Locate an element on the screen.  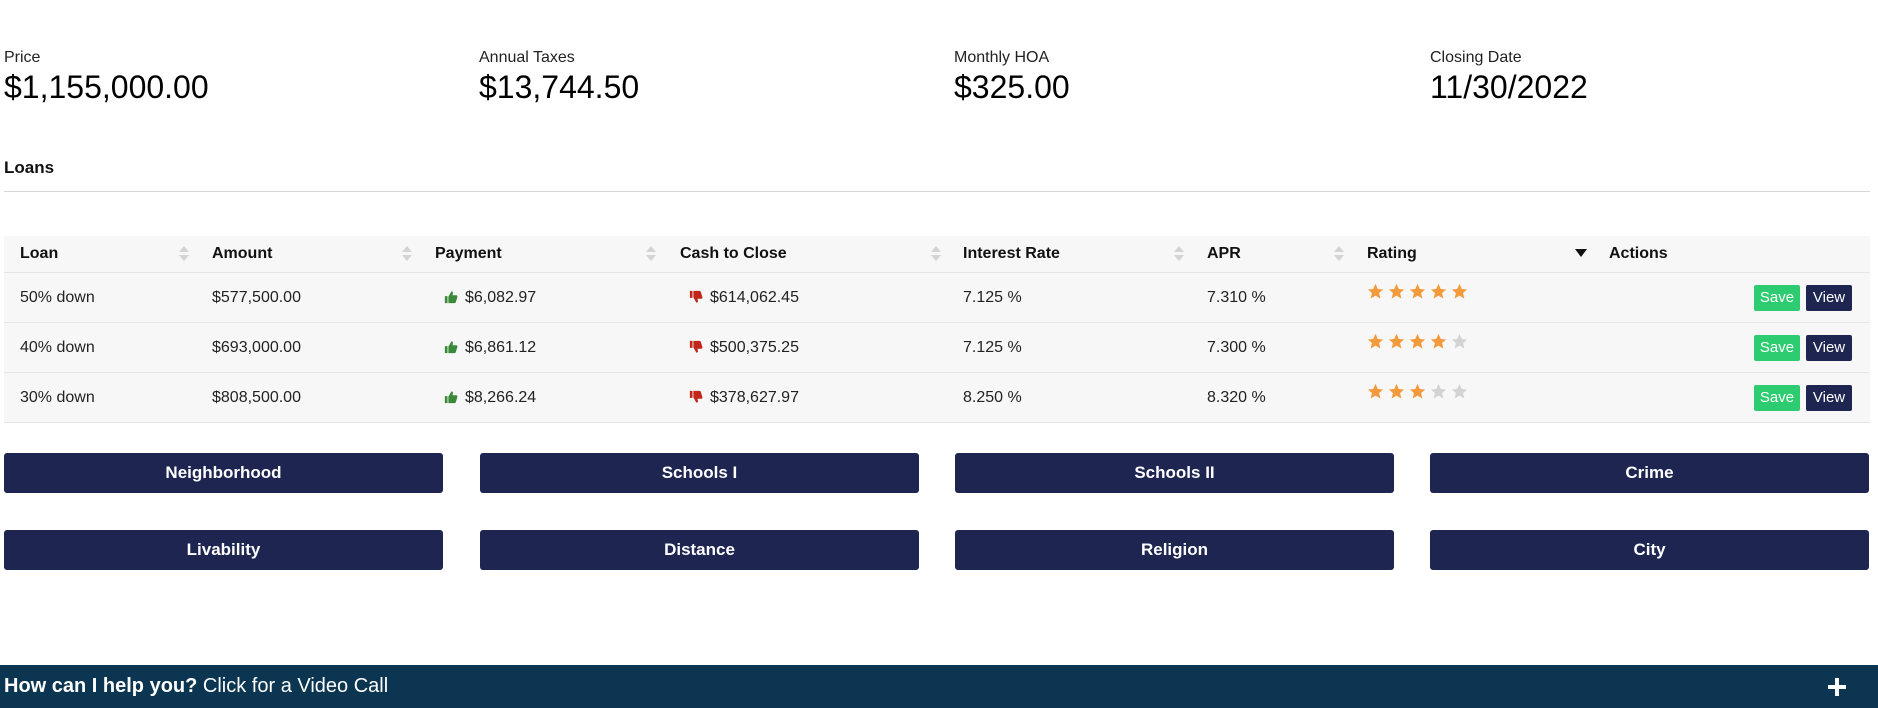
cell-cash-to-close: $500,375.25 is located at coordinates (744, 347).